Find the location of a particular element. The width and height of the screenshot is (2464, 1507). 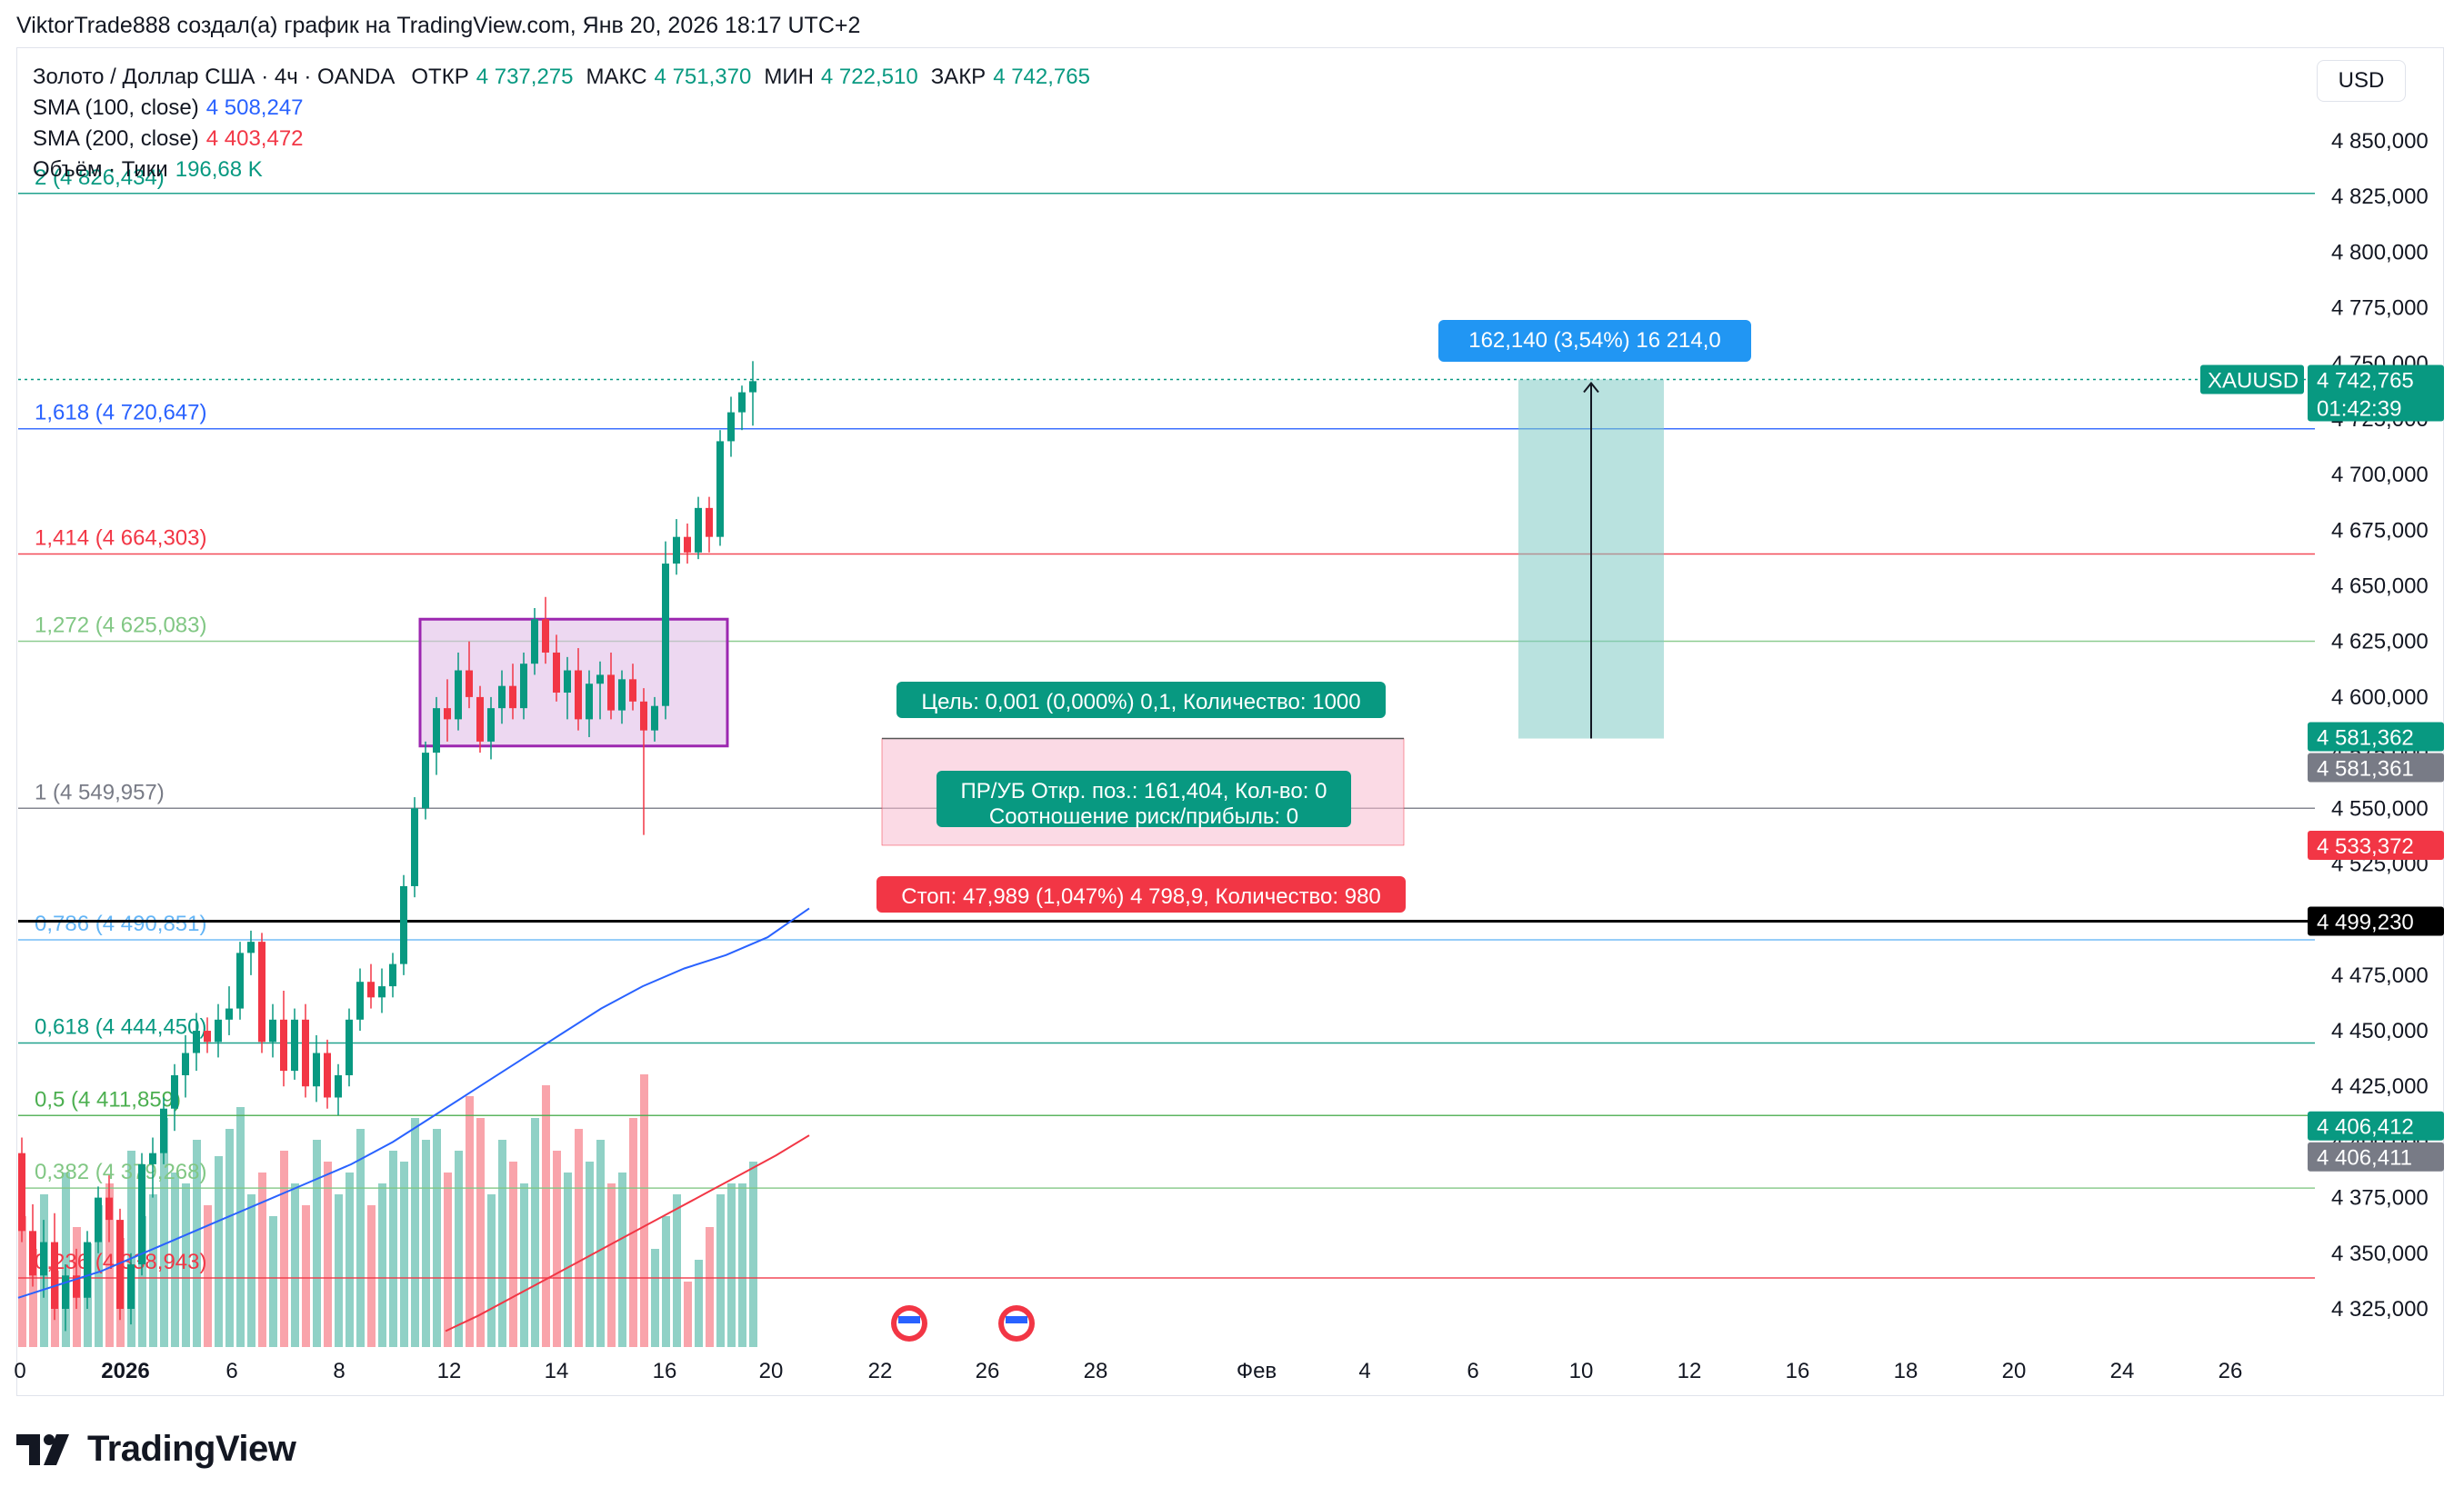

legend-sma200-row: SMA (200, close) 4 403,472 is located at coordinates (562, 139).